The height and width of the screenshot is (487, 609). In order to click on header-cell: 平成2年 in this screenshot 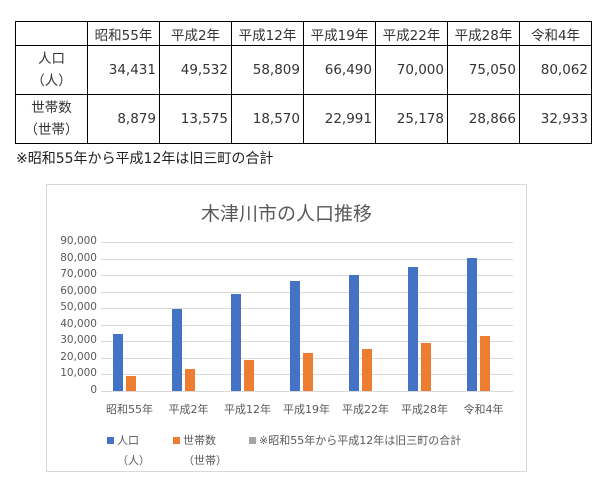, I will do `click(195, 33)`.